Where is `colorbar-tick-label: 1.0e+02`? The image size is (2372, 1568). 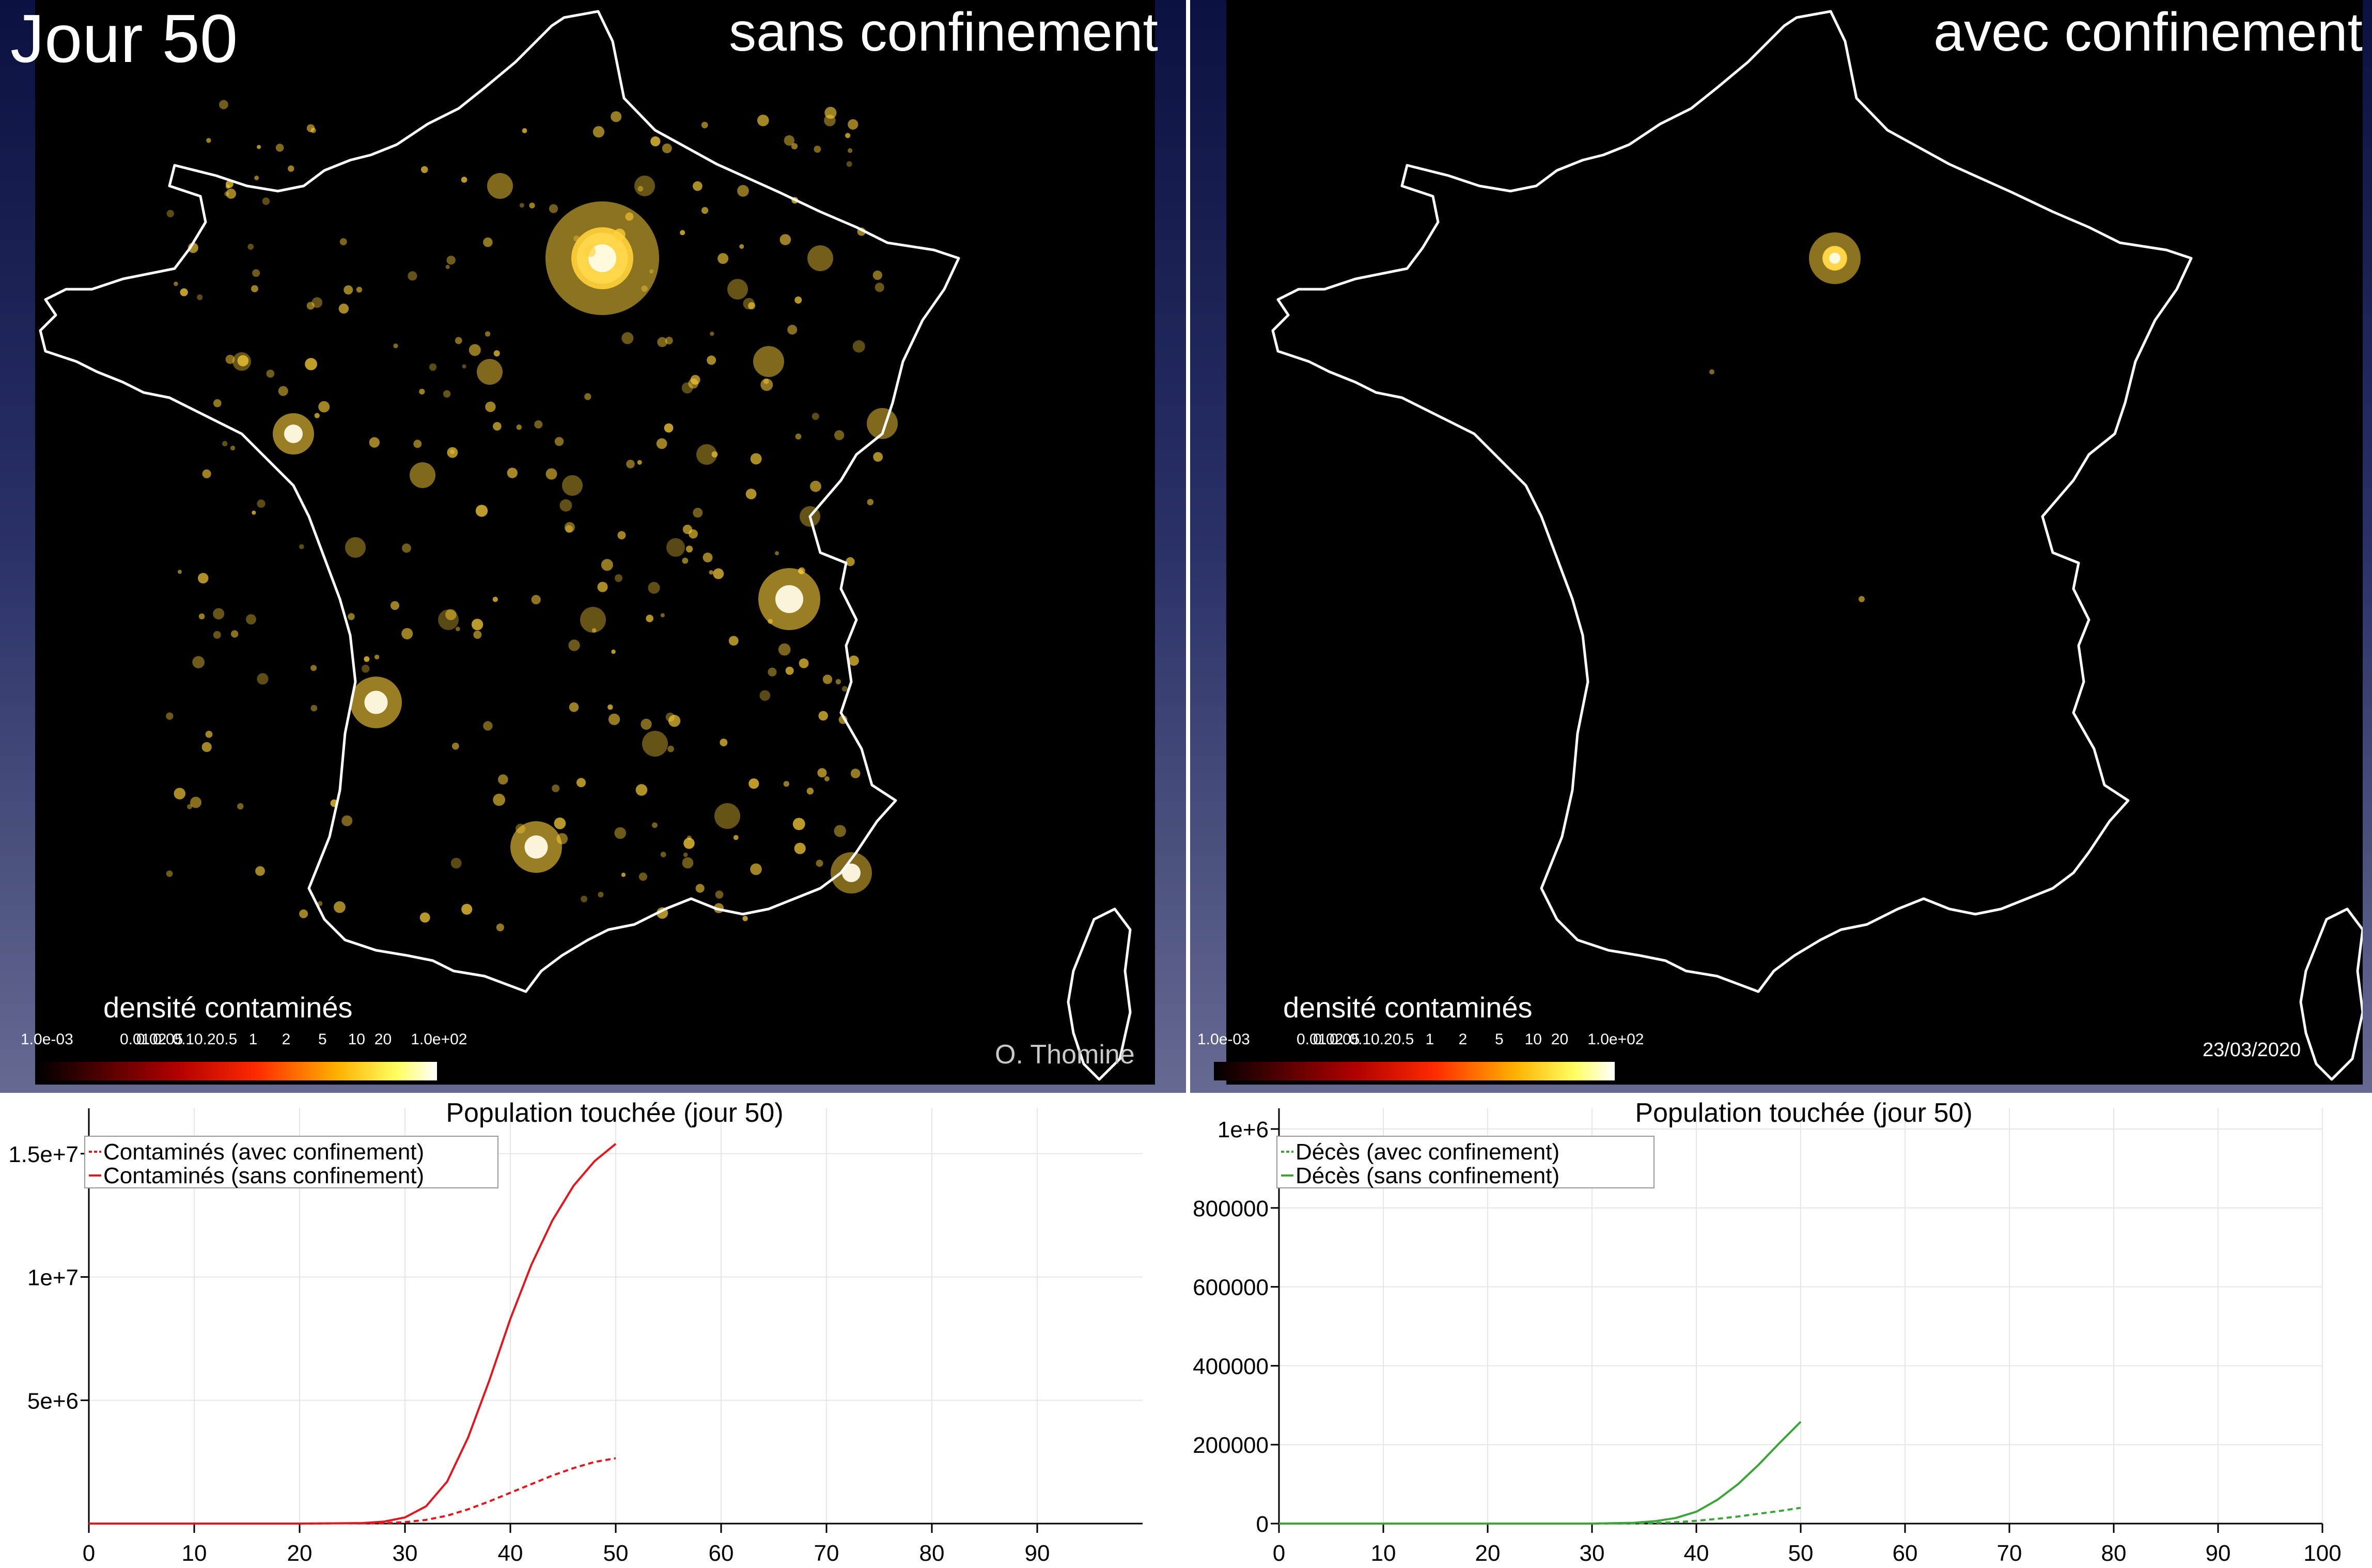 colorbar-tick-label: 1.0e+02 is located at coordinates (439, 1039).